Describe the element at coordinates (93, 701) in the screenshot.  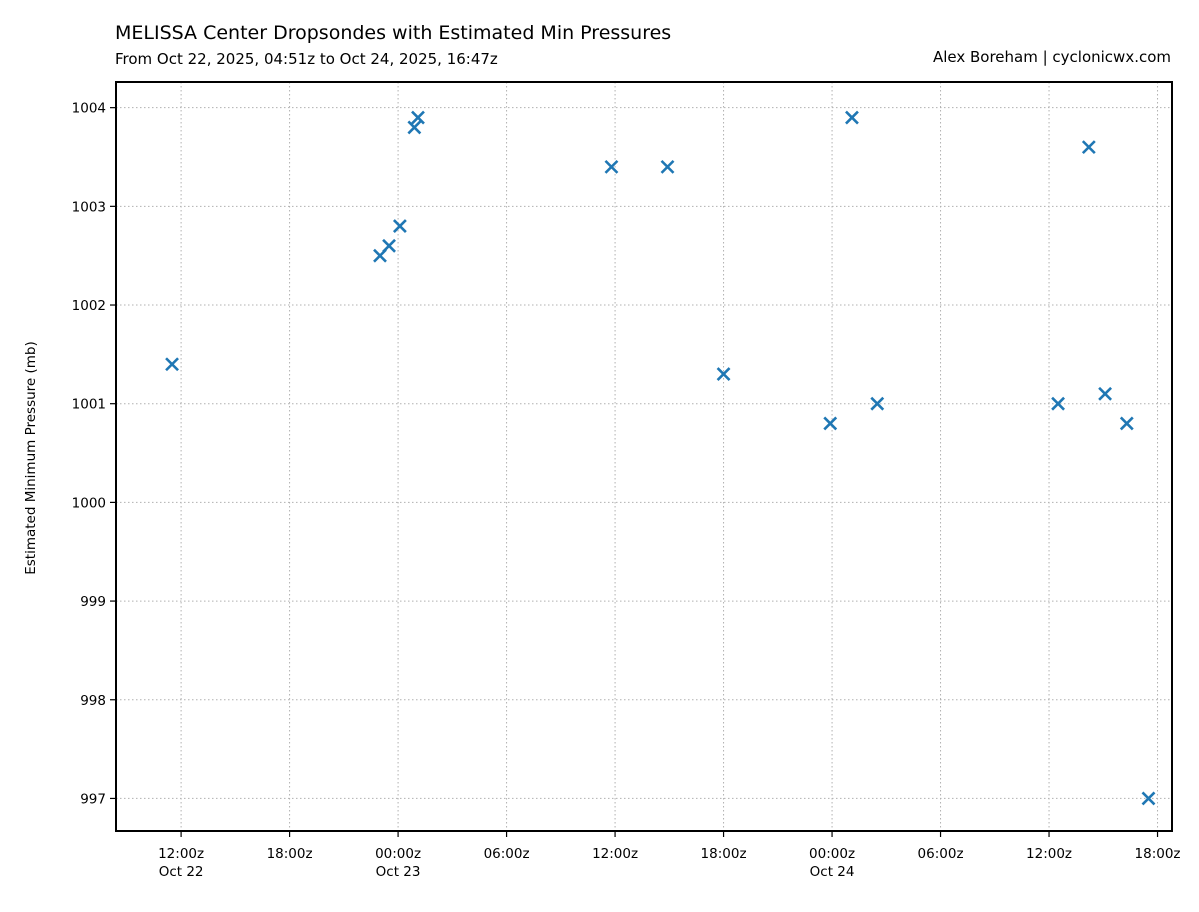
I see `y-tick-label: 998` at that location.